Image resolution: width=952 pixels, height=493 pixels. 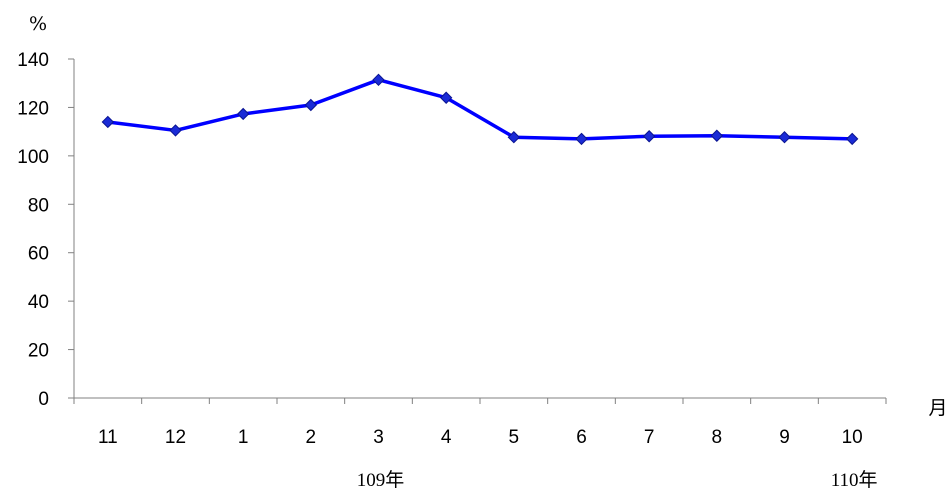 I want to click on series-line, so click(x=480, y=109).